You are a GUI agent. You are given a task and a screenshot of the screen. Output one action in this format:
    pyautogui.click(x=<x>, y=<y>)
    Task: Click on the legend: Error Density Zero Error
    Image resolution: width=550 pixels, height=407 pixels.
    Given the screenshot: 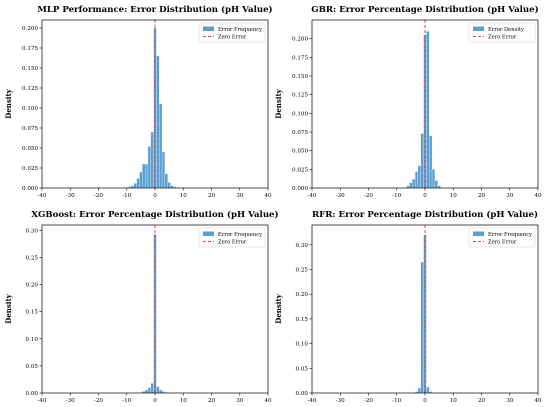 What is the action you would take?
    pyautogui.click(x=502, y=32)
    